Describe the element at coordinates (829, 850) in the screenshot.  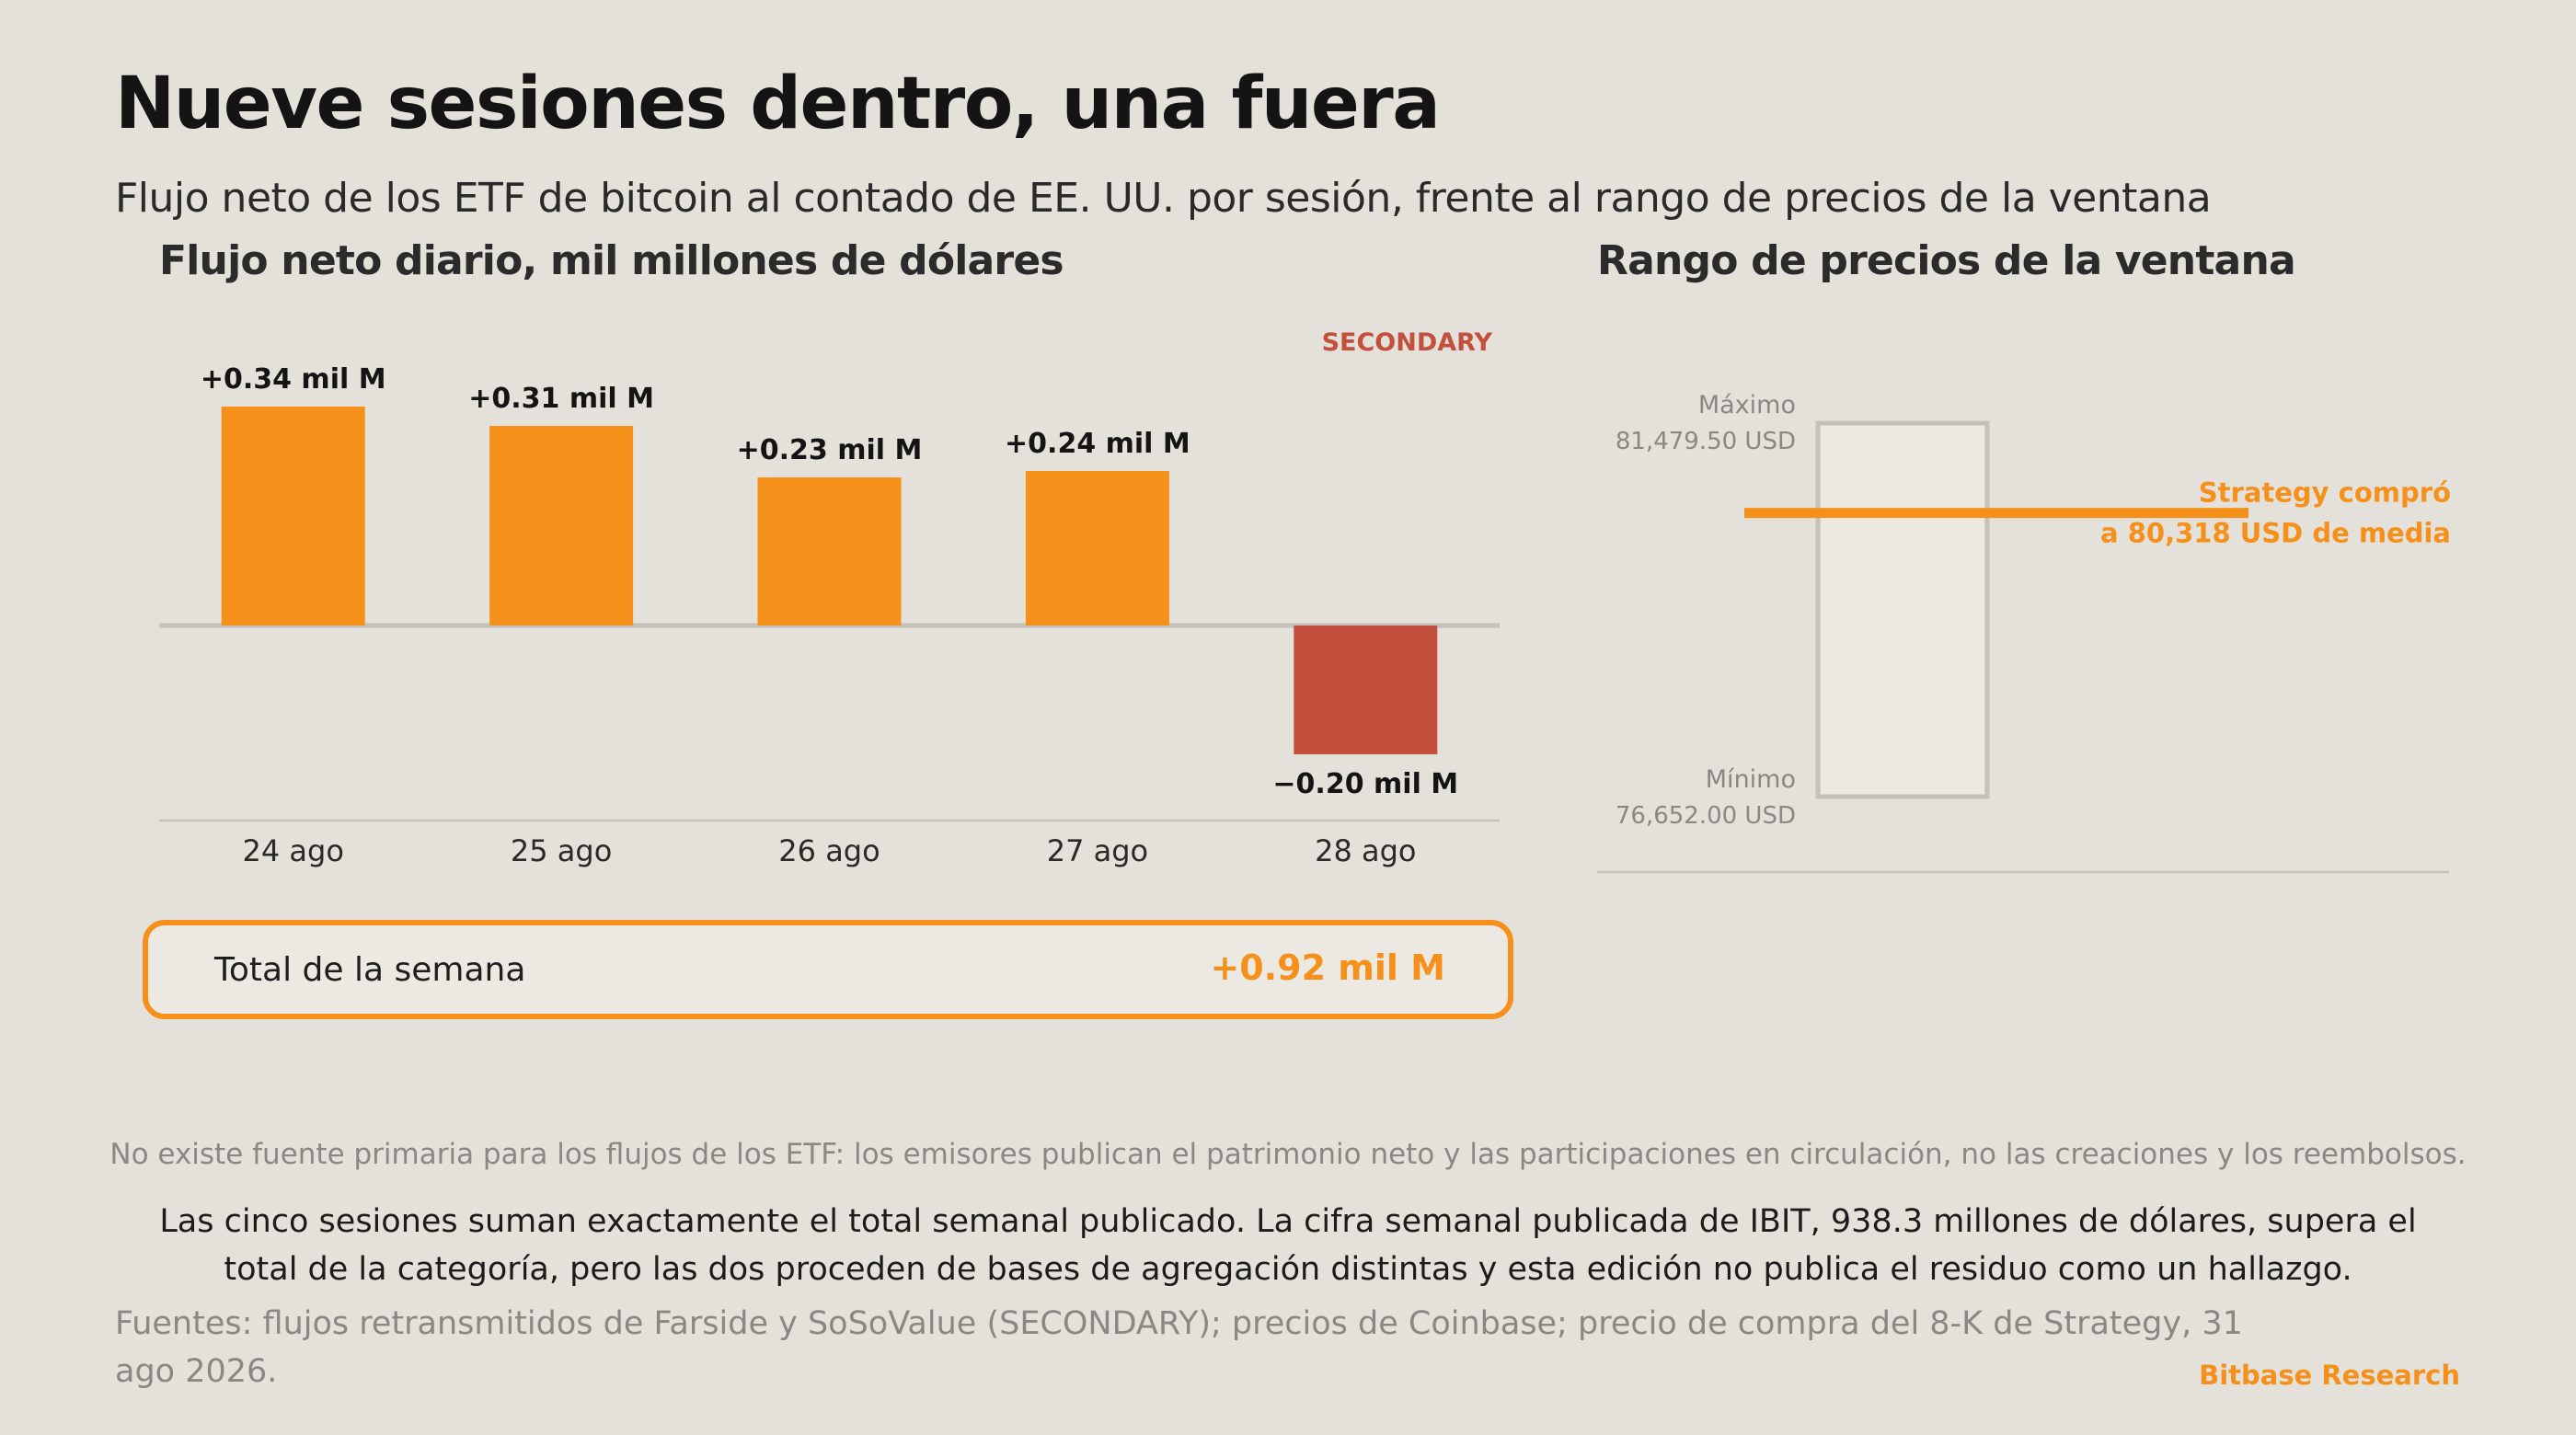
I see `x-tick-label: 26 ago` at that location.